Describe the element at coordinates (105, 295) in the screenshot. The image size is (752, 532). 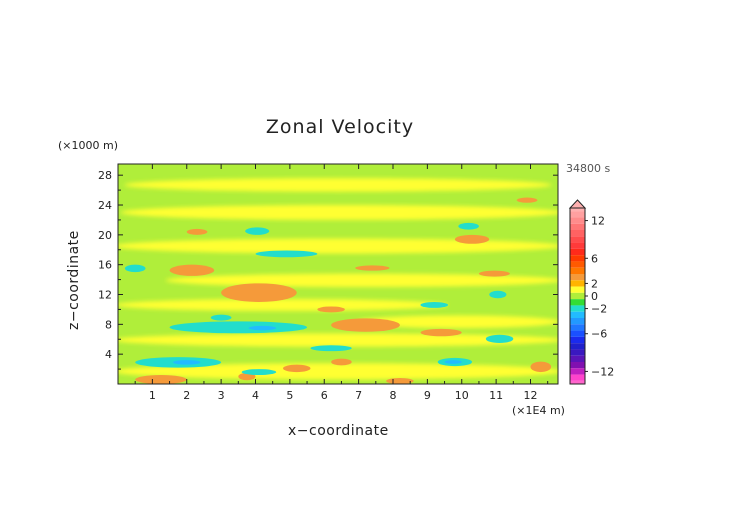
I see `y-tick-label: 12` at that location.